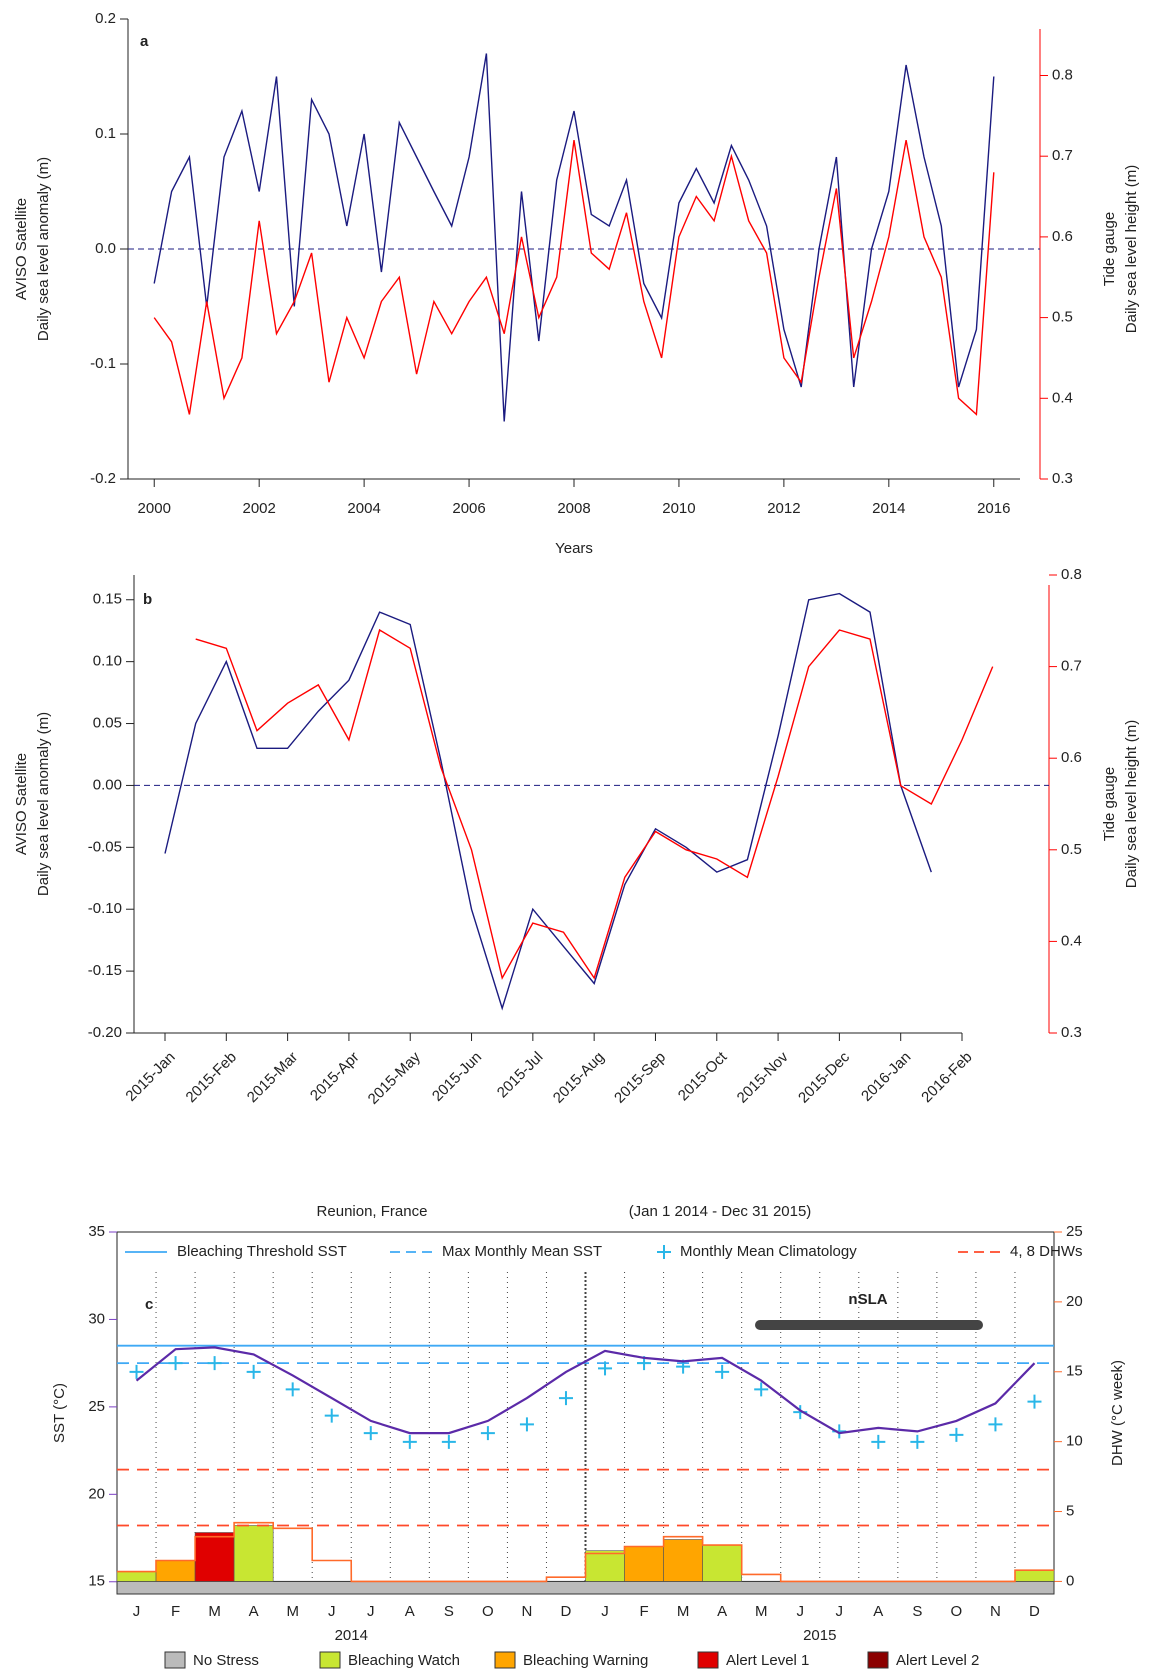 This screenshot has width=1156, height=1675. What do you see at coordinates (96, 1231) in the screenshot?
I see `y-tick-label: 35` at bounding box center [96, 1231].